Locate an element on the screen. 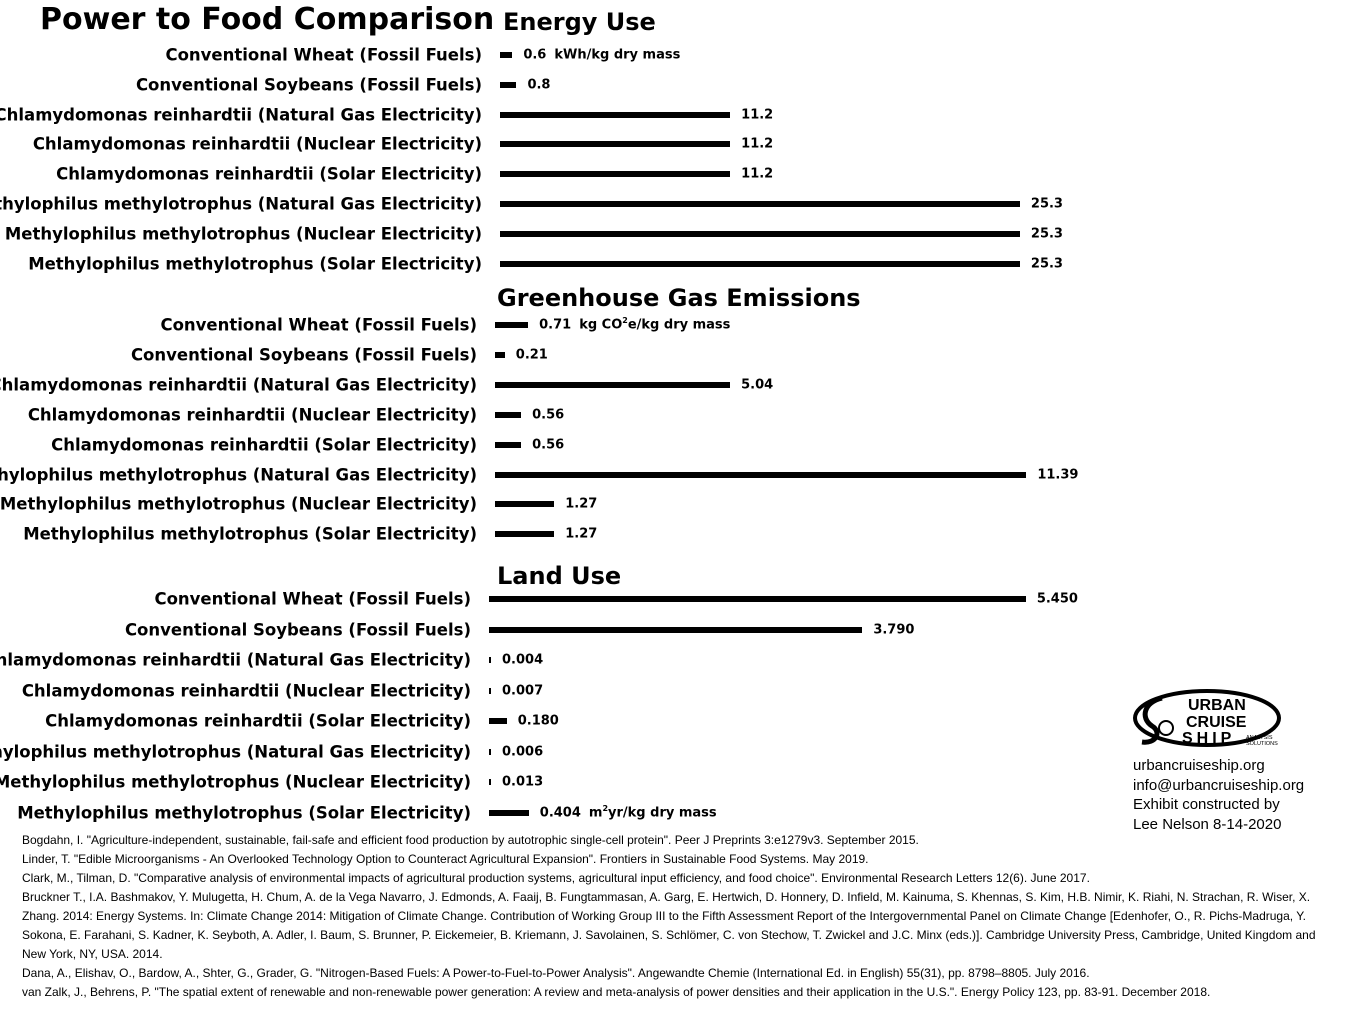  data-label: 3.790 is located at coordinates (894, 630).